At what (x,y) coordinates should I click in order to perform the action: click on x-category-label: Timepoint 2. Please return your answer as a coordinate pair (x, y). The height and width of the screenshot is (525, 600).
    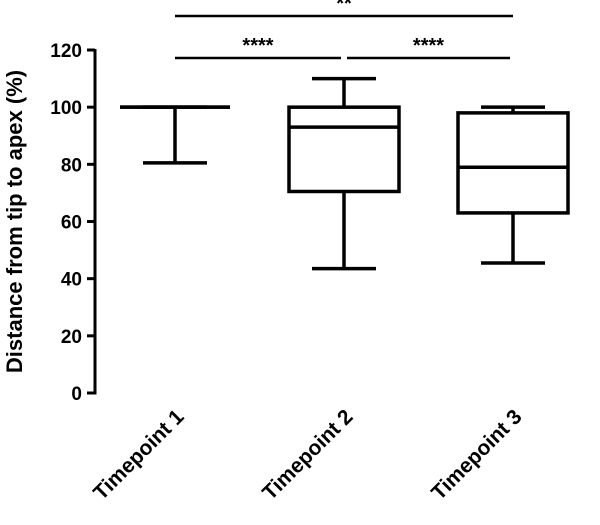
    Looking at the image, I should click on (307, 454).